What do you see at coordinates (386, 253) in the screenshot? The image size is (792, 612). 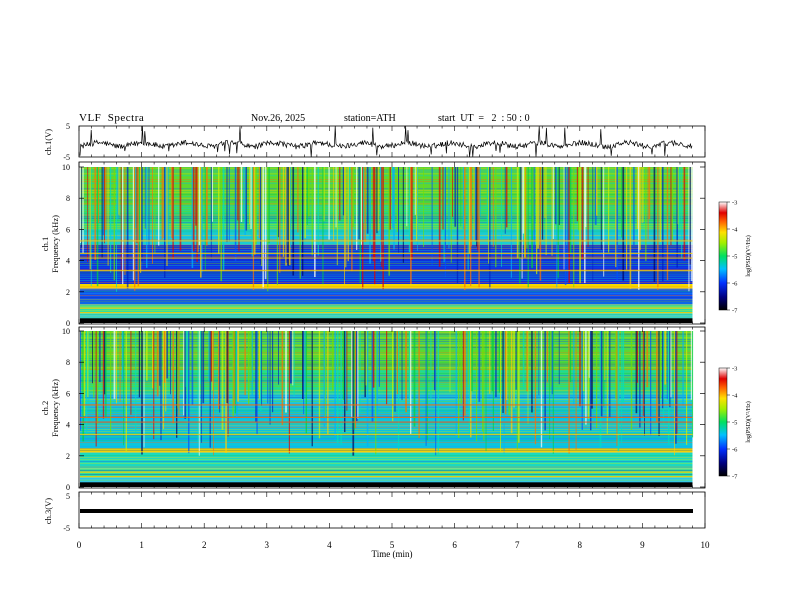 I see `spec1-line` at bounding box center [386, 253].